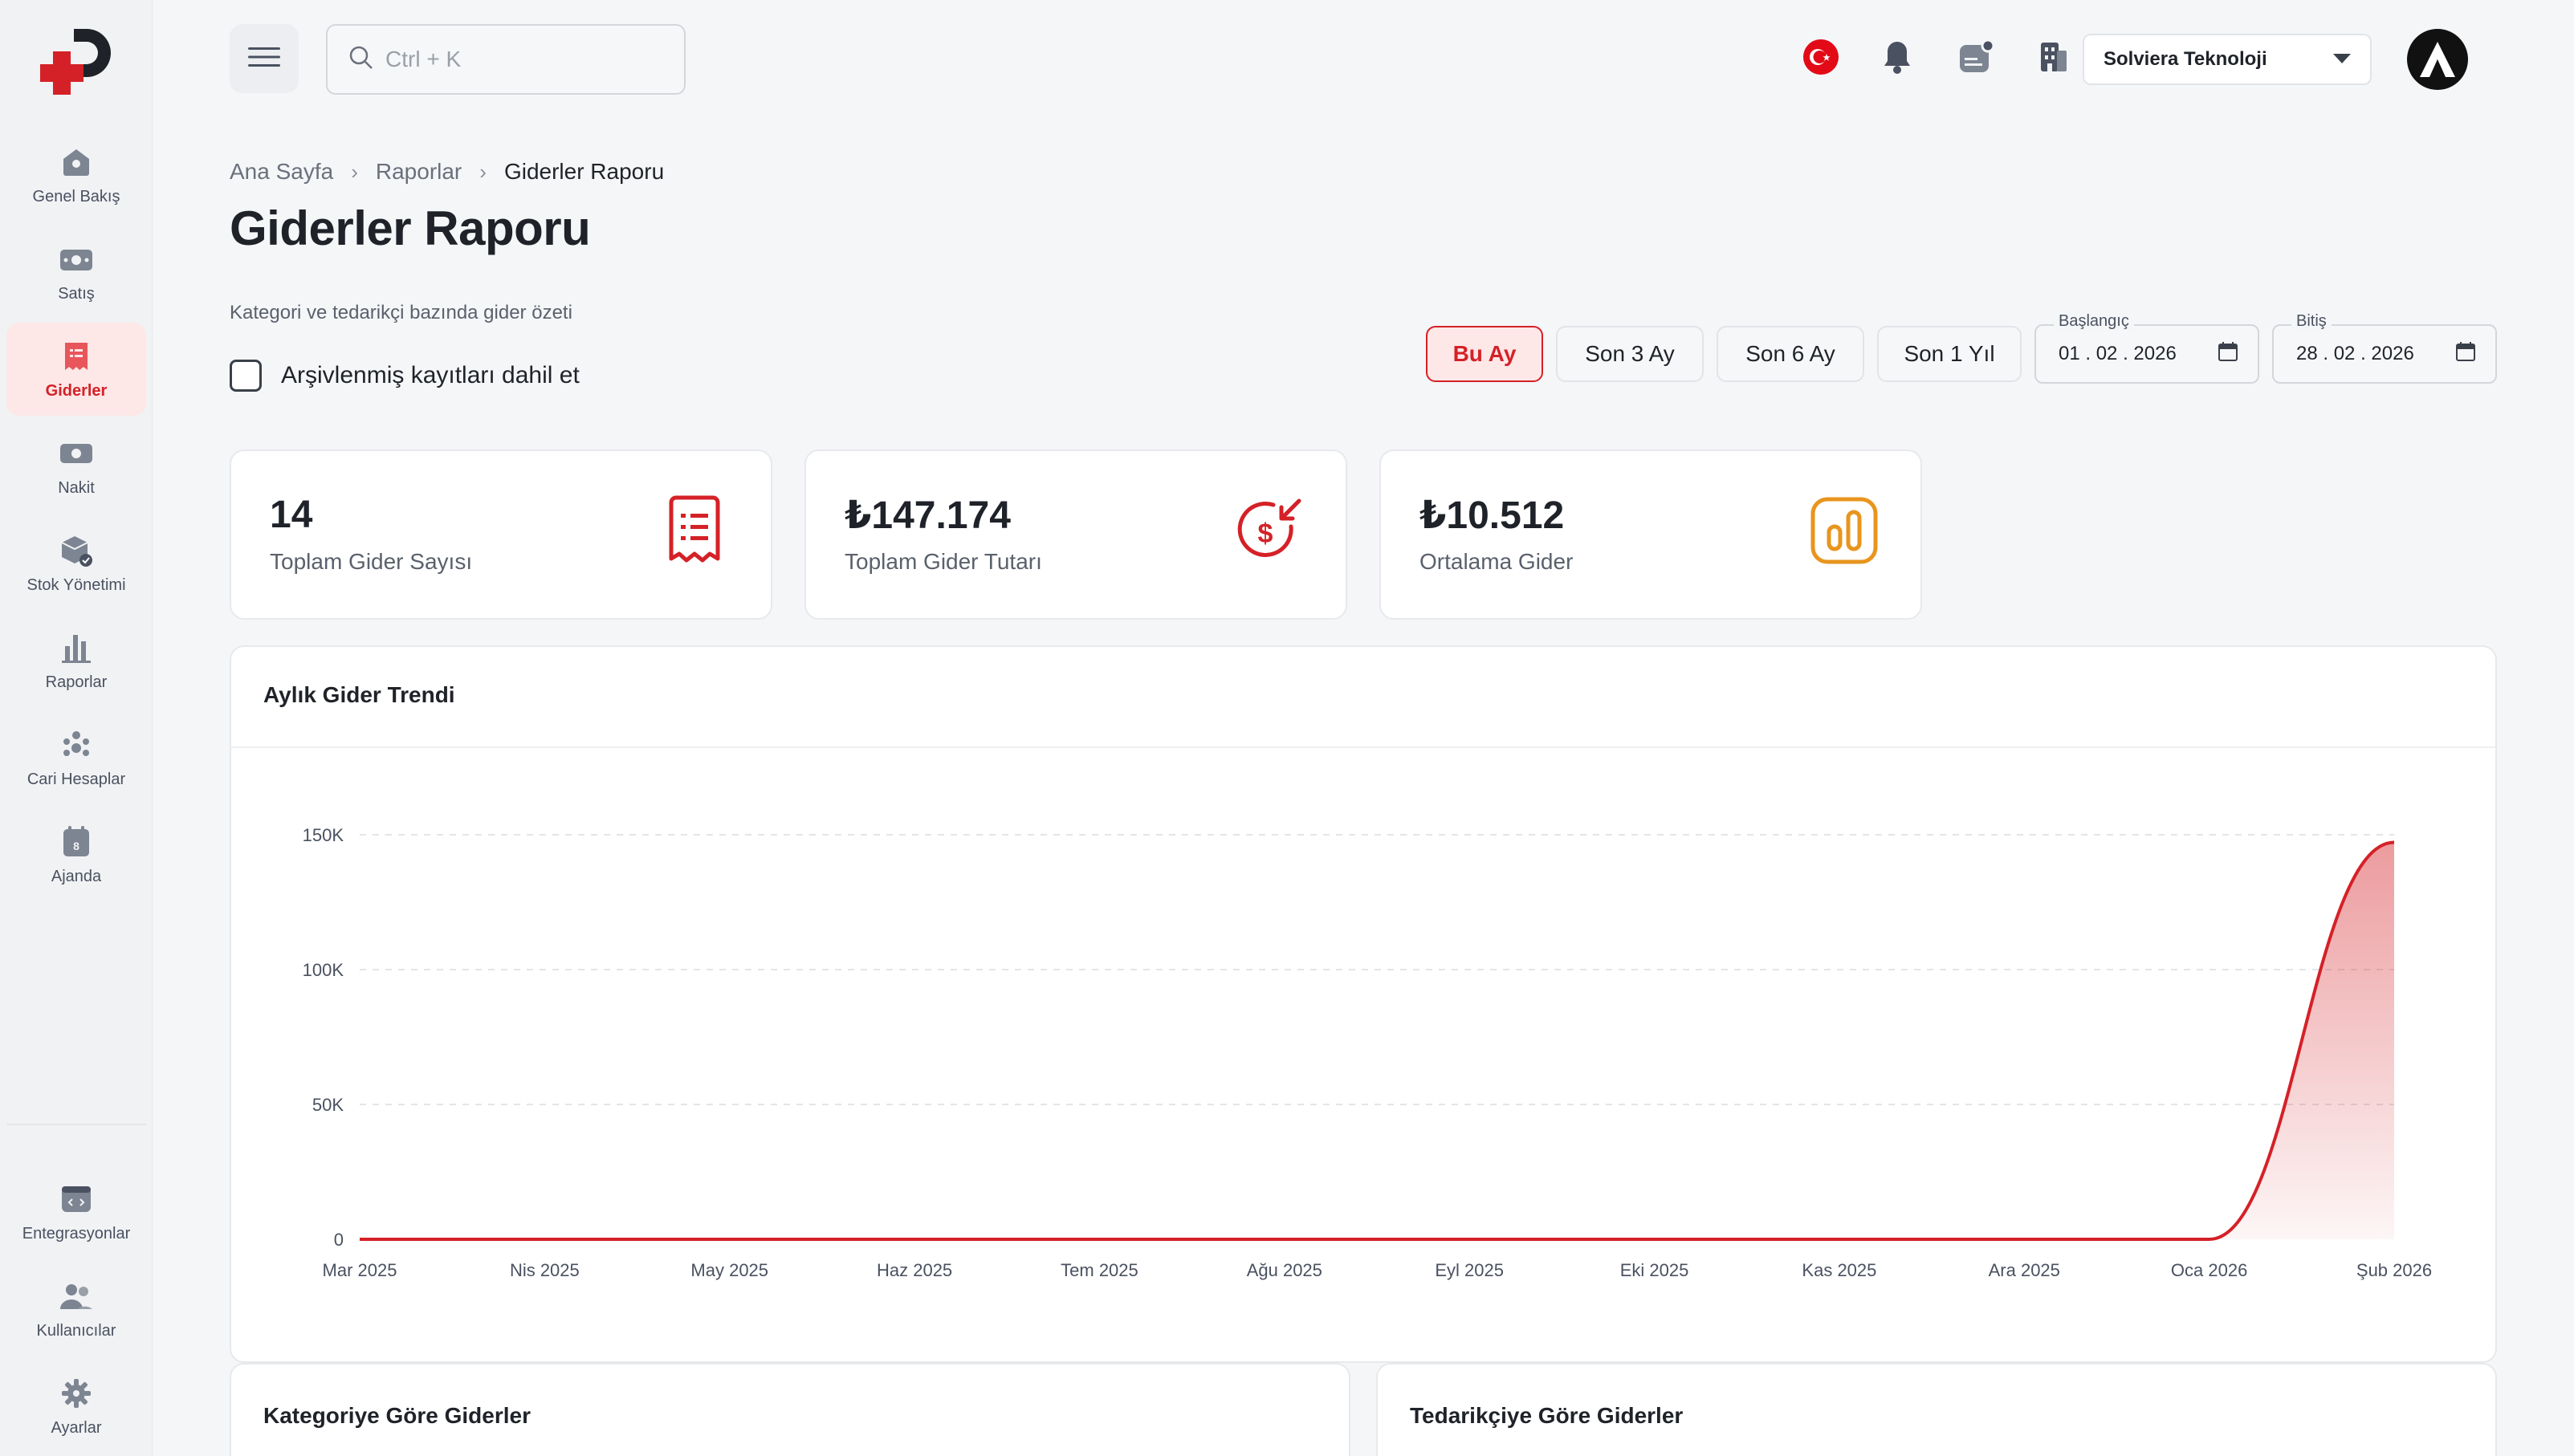 The image size is (2574, 1456). Describe the element at coordinates (2311, 321) in the screenshot. I see `end-date-label: Bitiş` at that location.